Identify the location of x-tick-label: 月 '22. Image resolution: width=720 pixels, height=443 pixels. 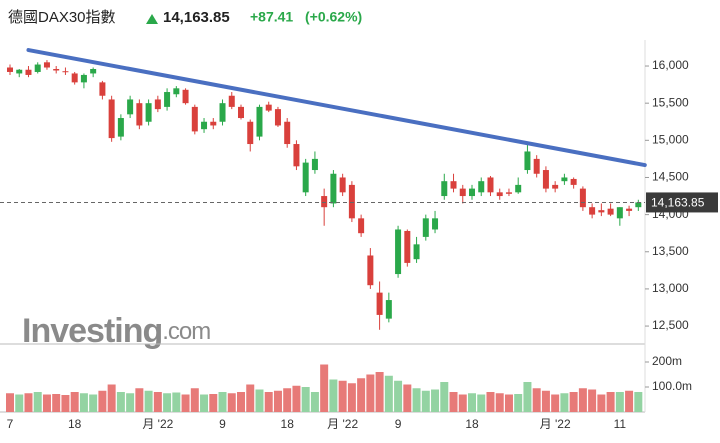
(157, 424).